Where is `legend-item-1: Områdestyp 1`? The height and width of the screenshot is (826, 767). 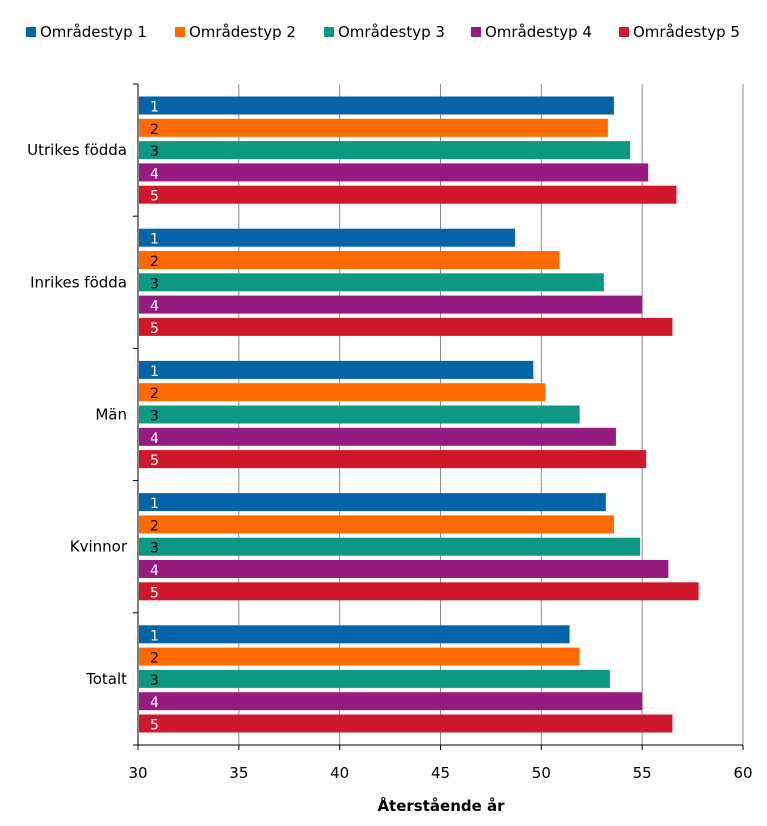 legend-item-1: Områdestyp 1 is located at coordinates (93, 32).